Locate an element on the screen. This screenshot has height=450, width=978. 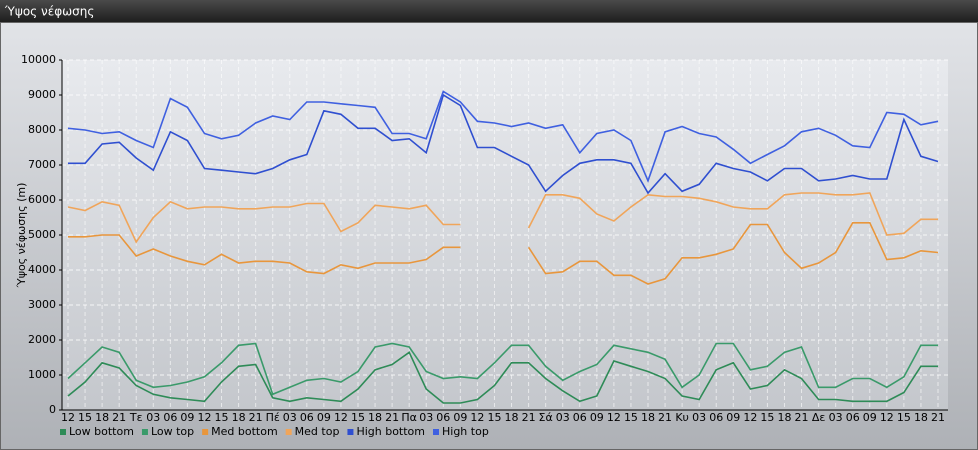
legend-label: Low top is located at coordinates (172, 431).